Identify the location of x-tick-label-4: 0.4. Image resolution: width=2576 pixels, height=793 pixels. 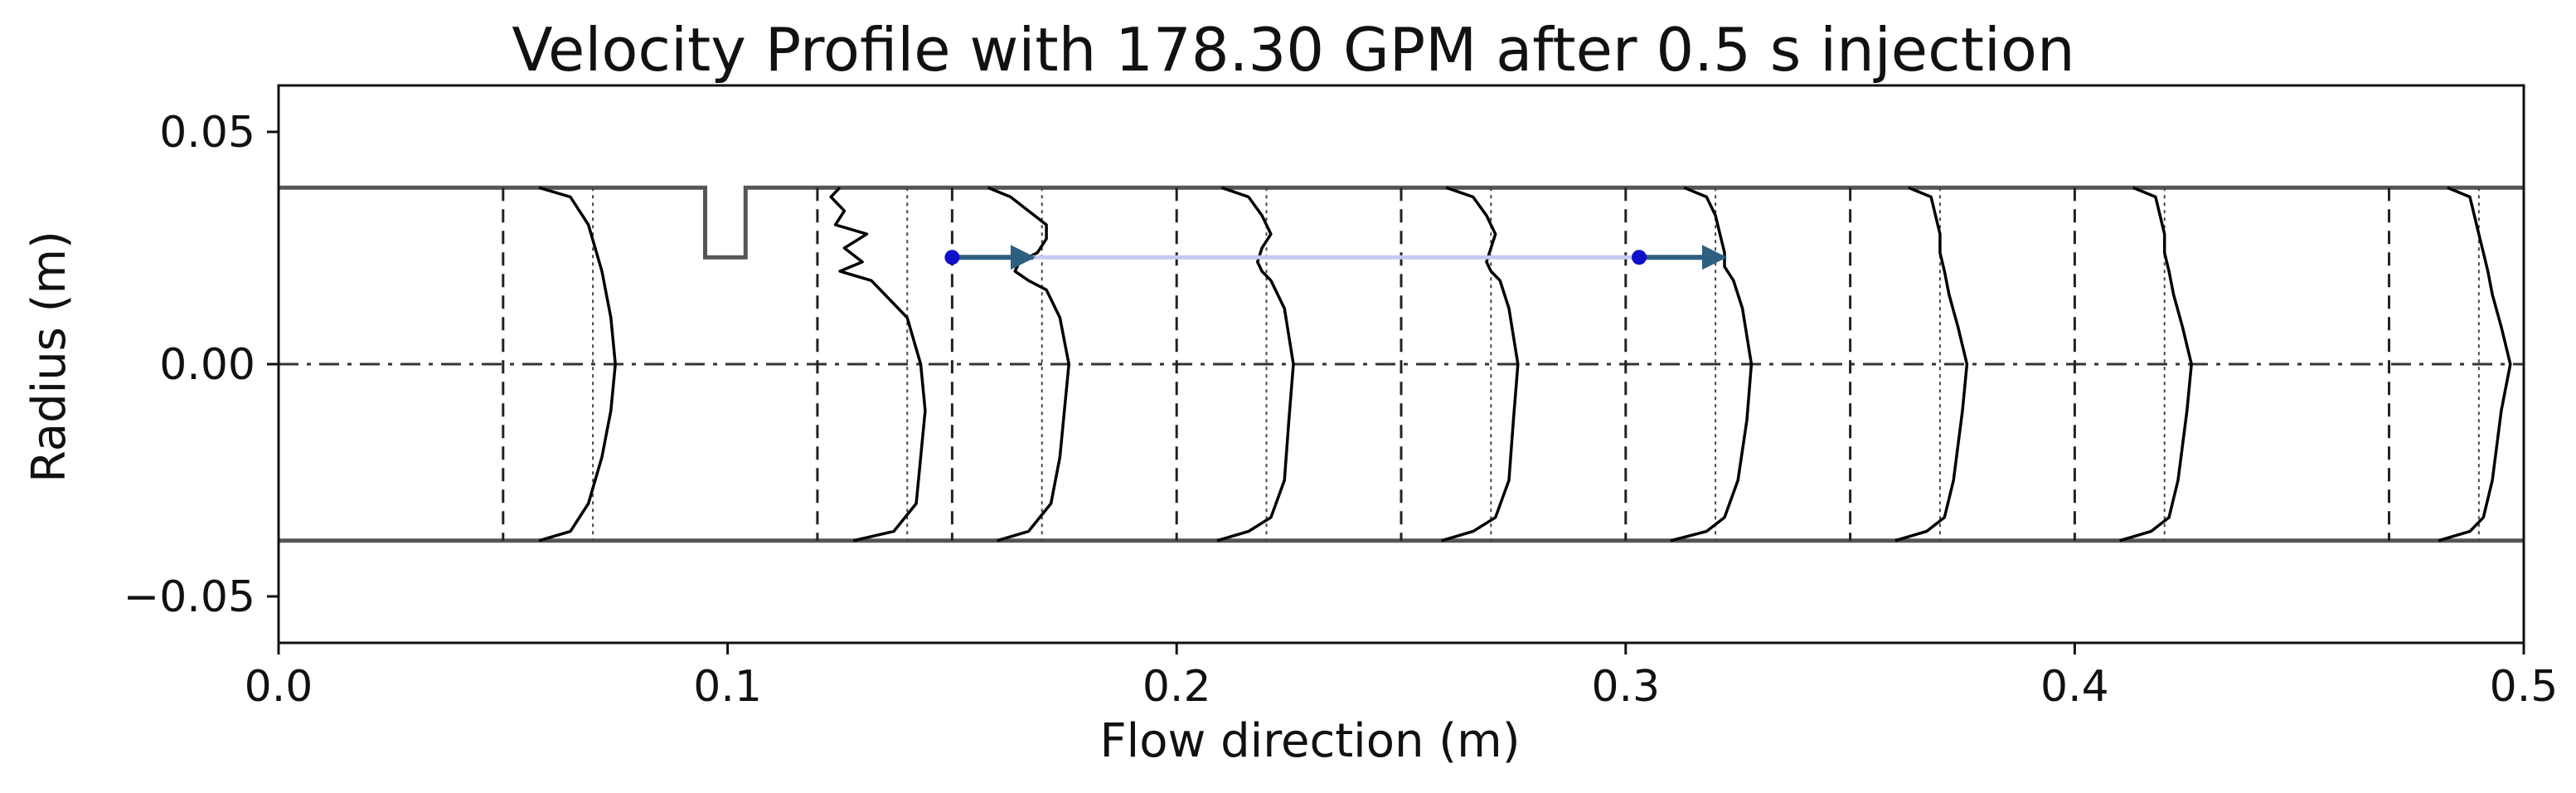
(2074, 687).